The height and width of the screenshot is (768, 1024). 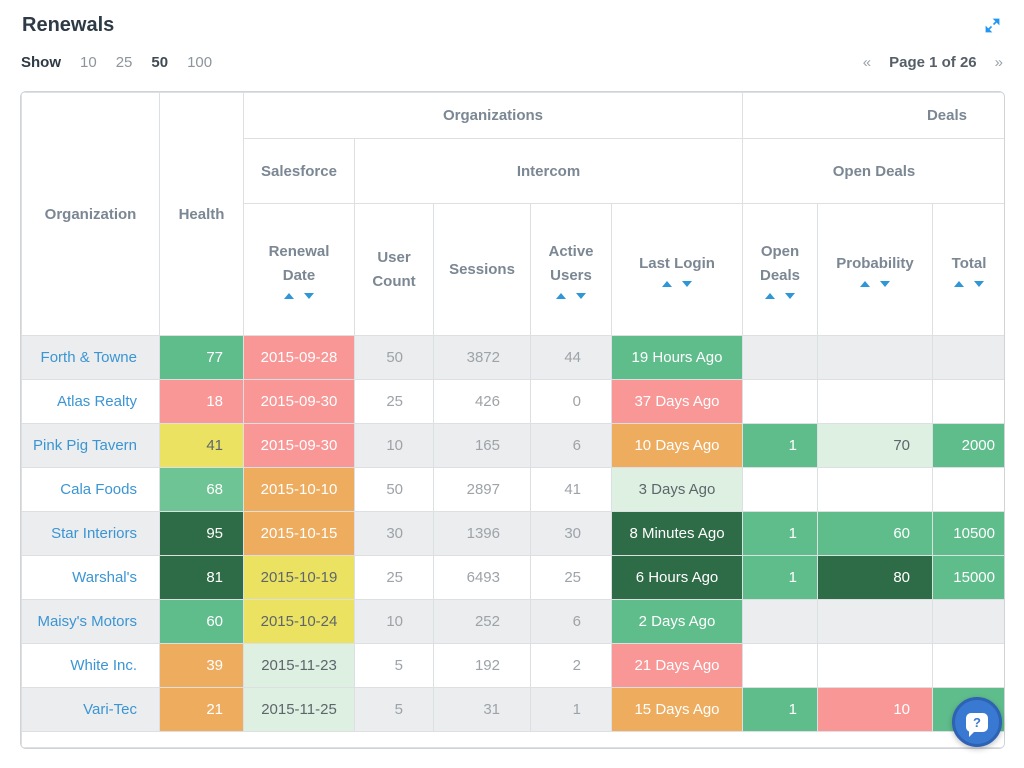 I want to click on group-header-organizations: Organizations, so click(x=493, y=115).